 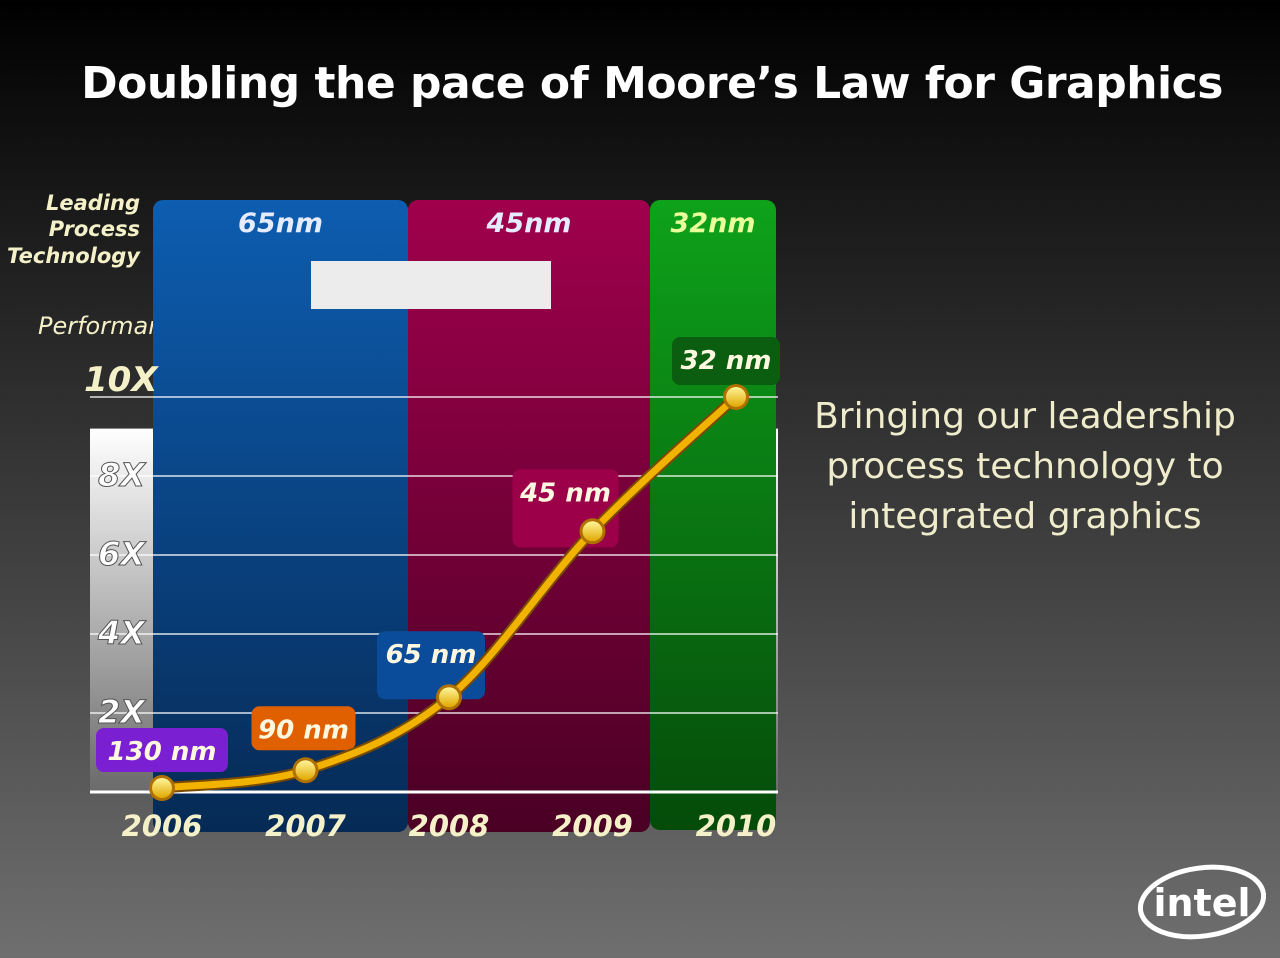 I want to click on point-label: 45 nm, so click(x=565, y=493).